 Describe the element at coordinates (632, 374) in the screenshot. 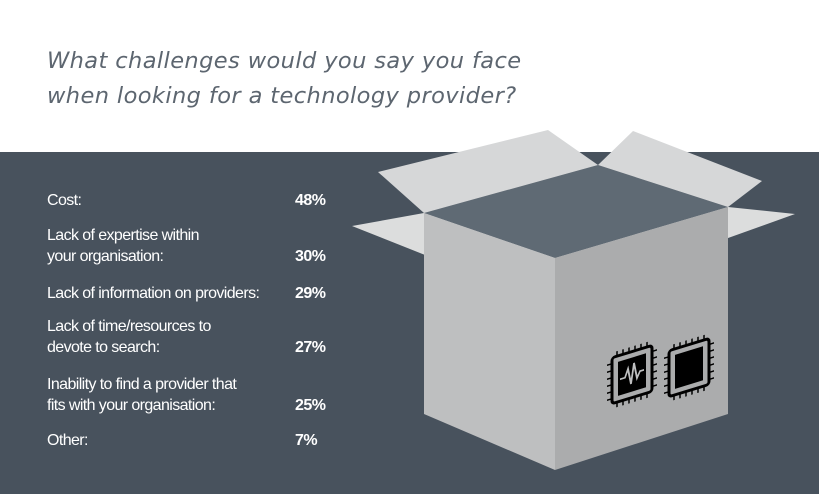

I see `cpu-chip-waveform-icon` at that location.